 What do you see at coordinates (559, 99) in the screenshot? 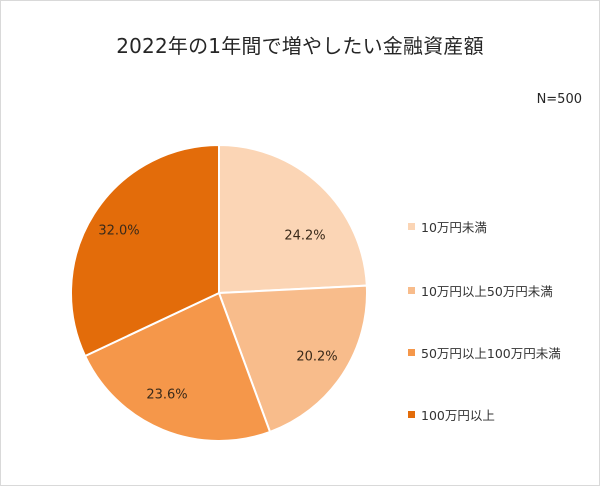
I see `sample-size-label: N=500` at bounding box center [559, 99].